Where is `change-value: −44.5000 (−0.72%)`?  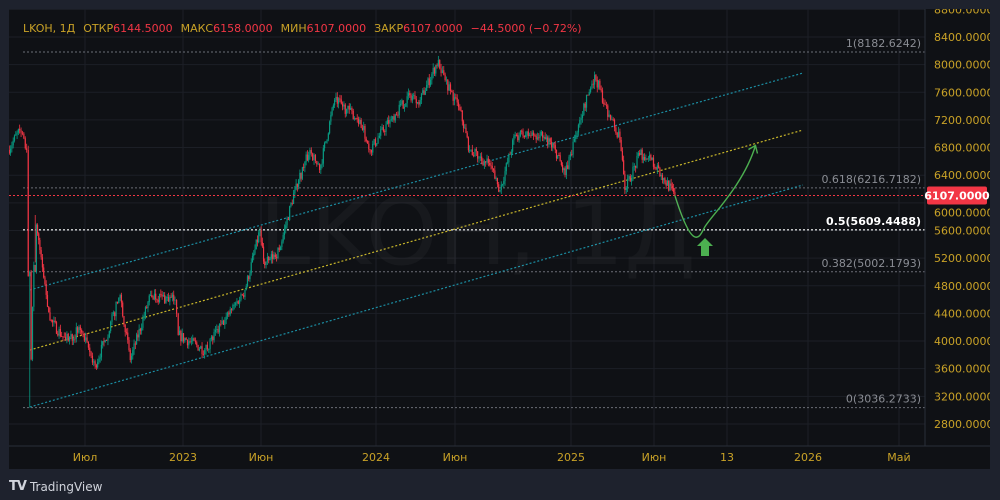
change-value: −44.5000 (−0.72%) is located at coordinates (526, 28).